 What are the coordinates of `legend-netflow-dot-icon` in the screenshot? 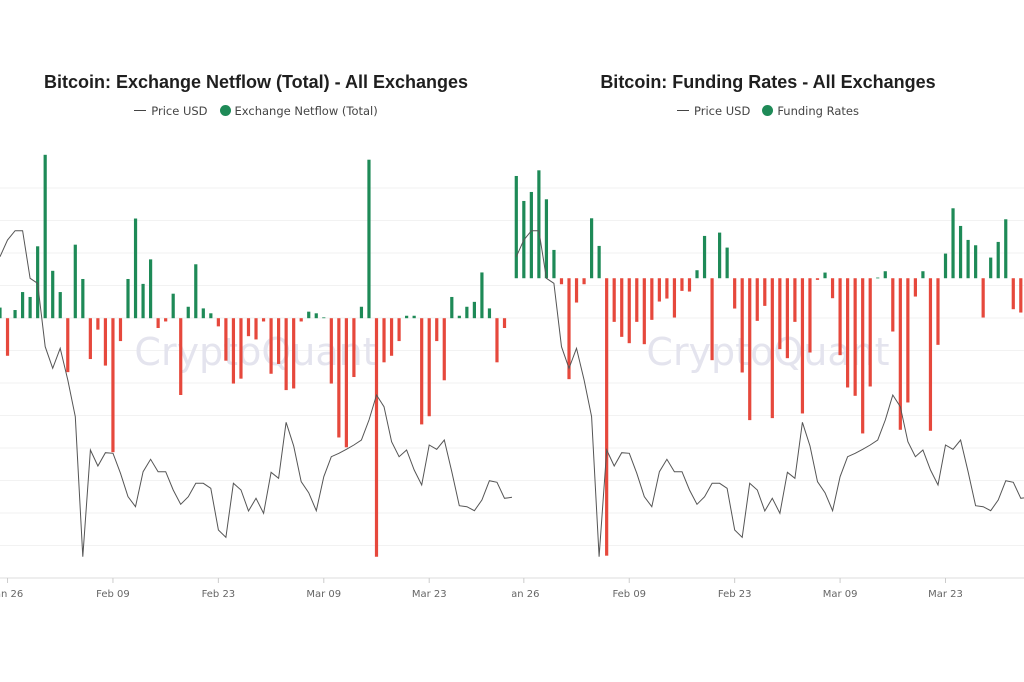 It's located at (225, 110).